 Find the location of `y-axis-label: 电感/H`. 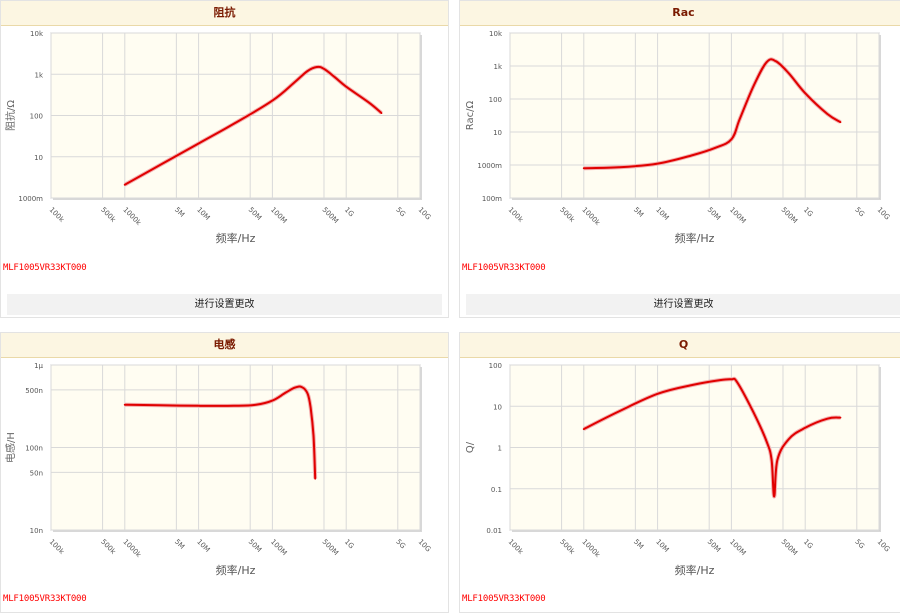

y-axis-label: 电感/H is located at coordinates (10, 447).